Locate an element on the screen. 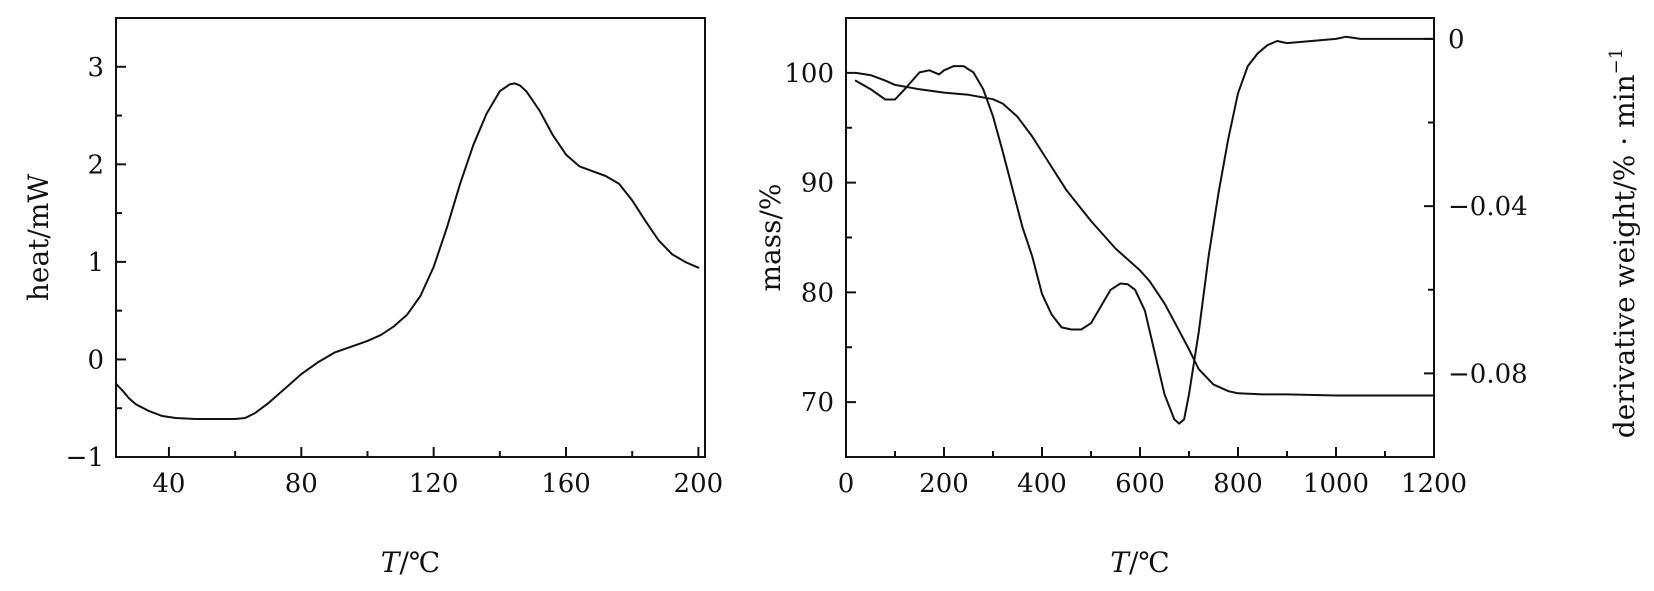 The width and height of the screenshot is (1654, 591). y-tick-label: 1 is located at coordinates (95, 263).